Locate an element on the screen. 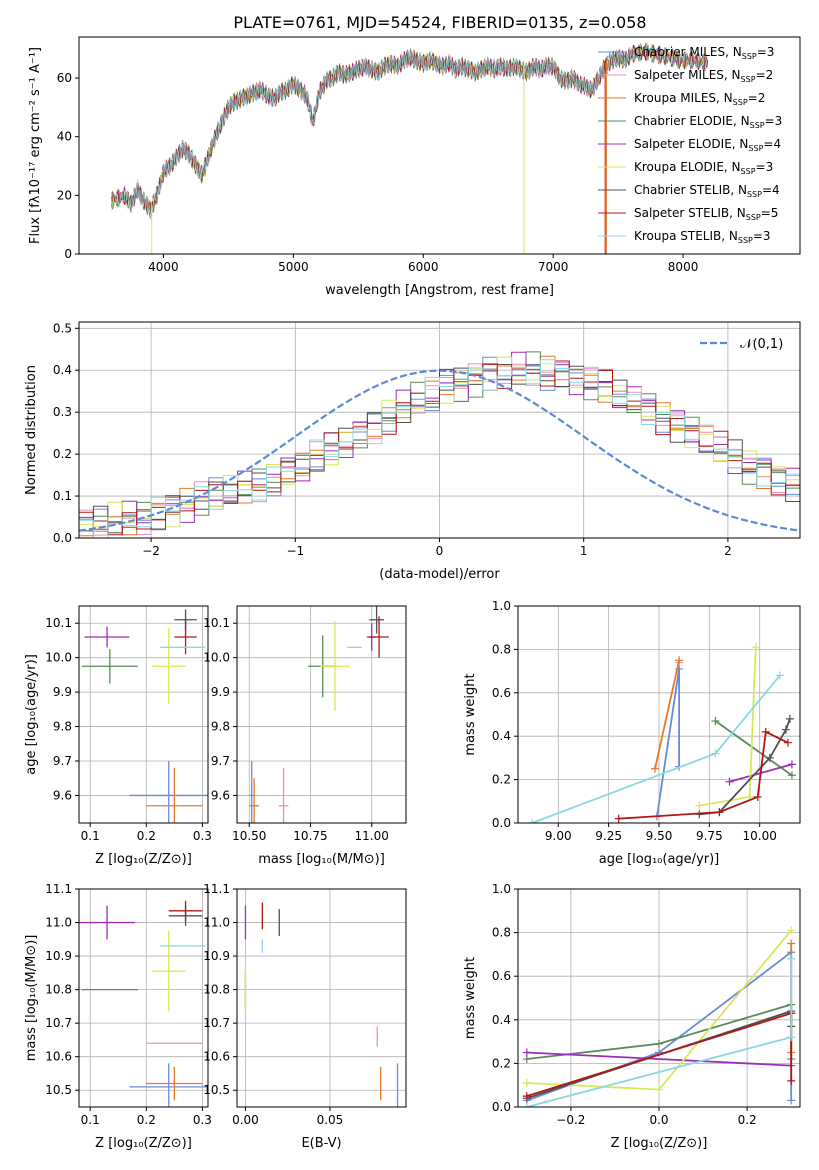 The width and height of the screenshot is (819, 1170). spectrum-line-chabrier-miles is located at coordinates (410, 129).